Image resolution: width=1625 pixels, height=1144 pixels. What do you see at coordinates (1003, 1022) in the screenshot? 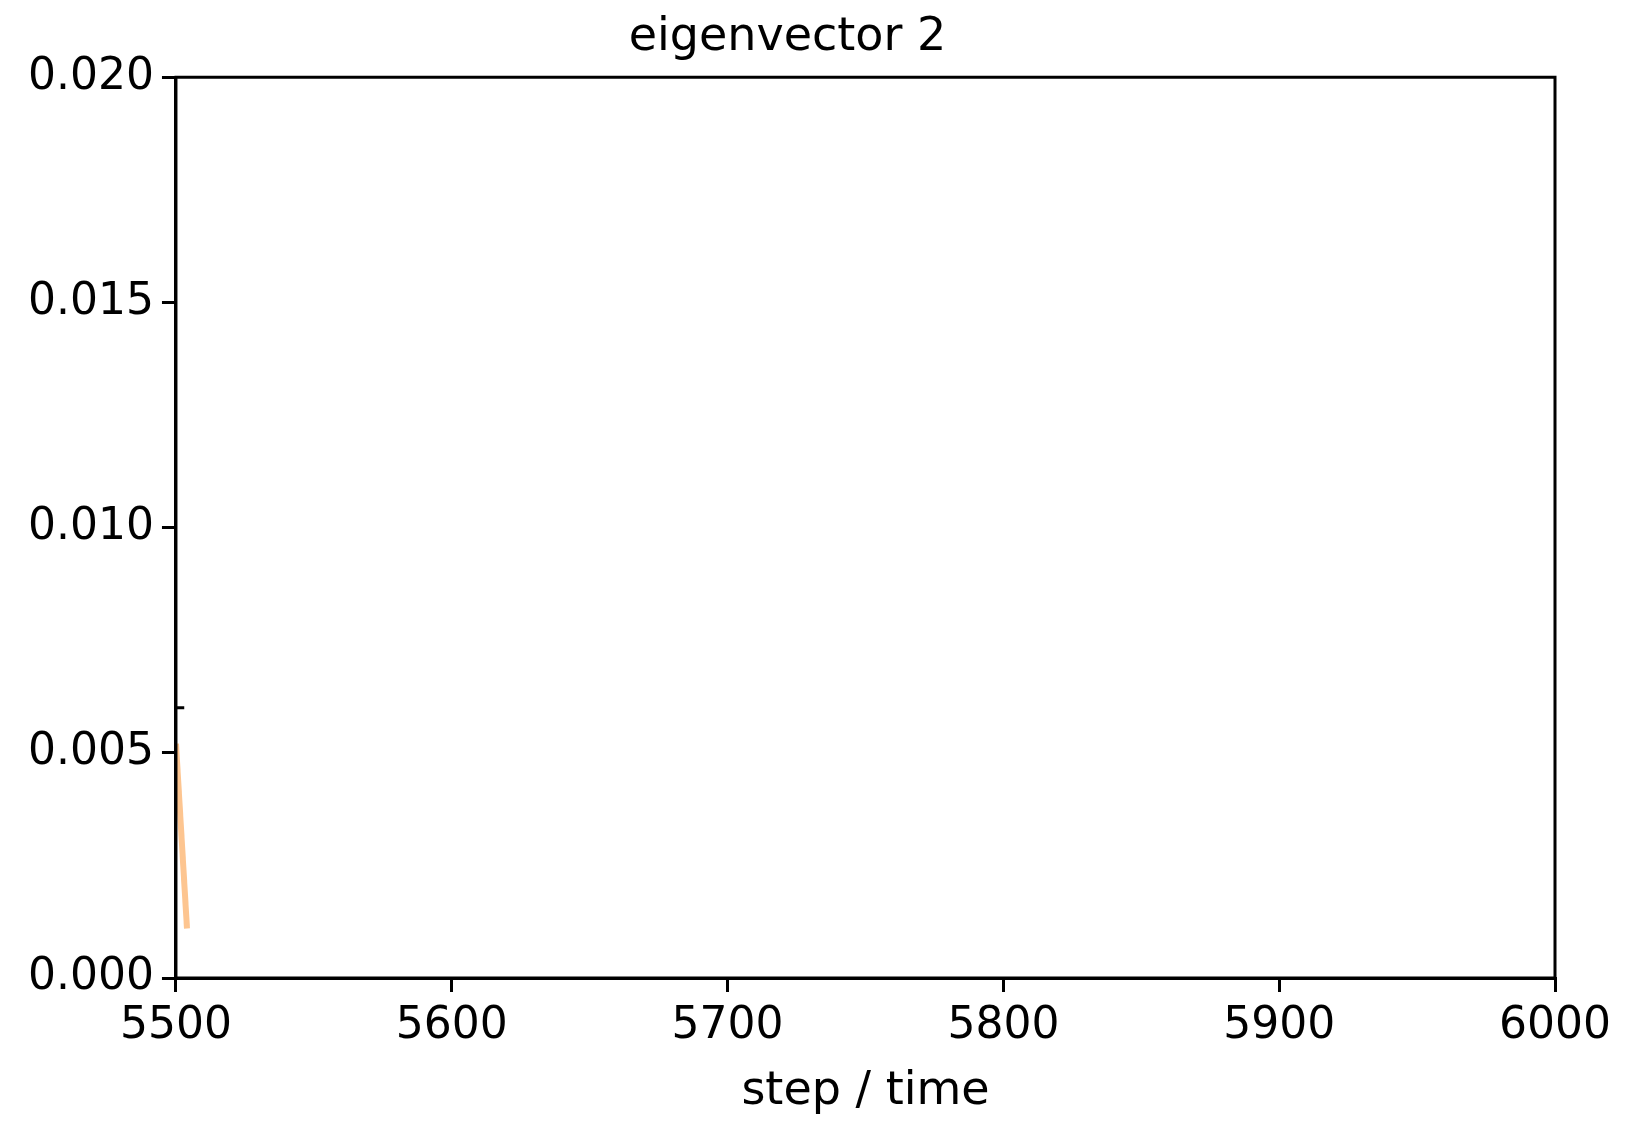
I see `x-tick-label: 5800` at bounding box center [1003, 1022].